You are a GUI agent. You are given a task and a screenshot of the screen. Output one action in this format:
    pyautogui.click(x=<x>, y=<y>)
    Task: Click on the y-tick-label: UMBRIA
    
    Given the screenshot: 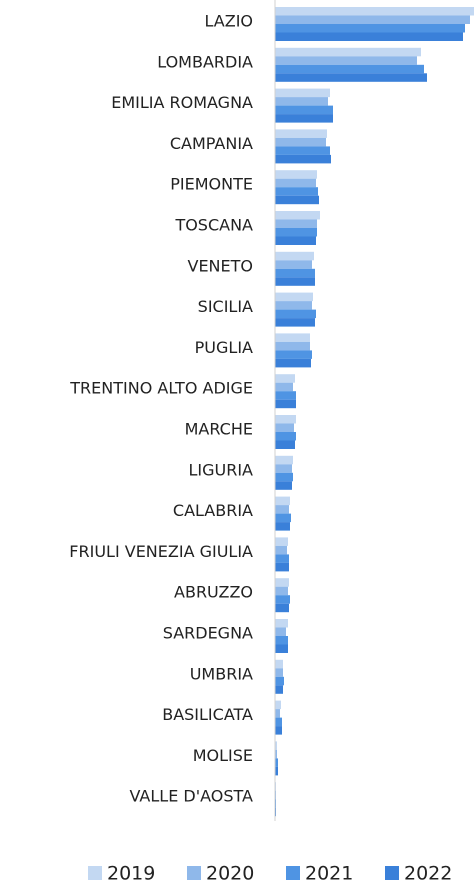 What is the action you would take?
    pyautogui.click(x=221, y=673)
    